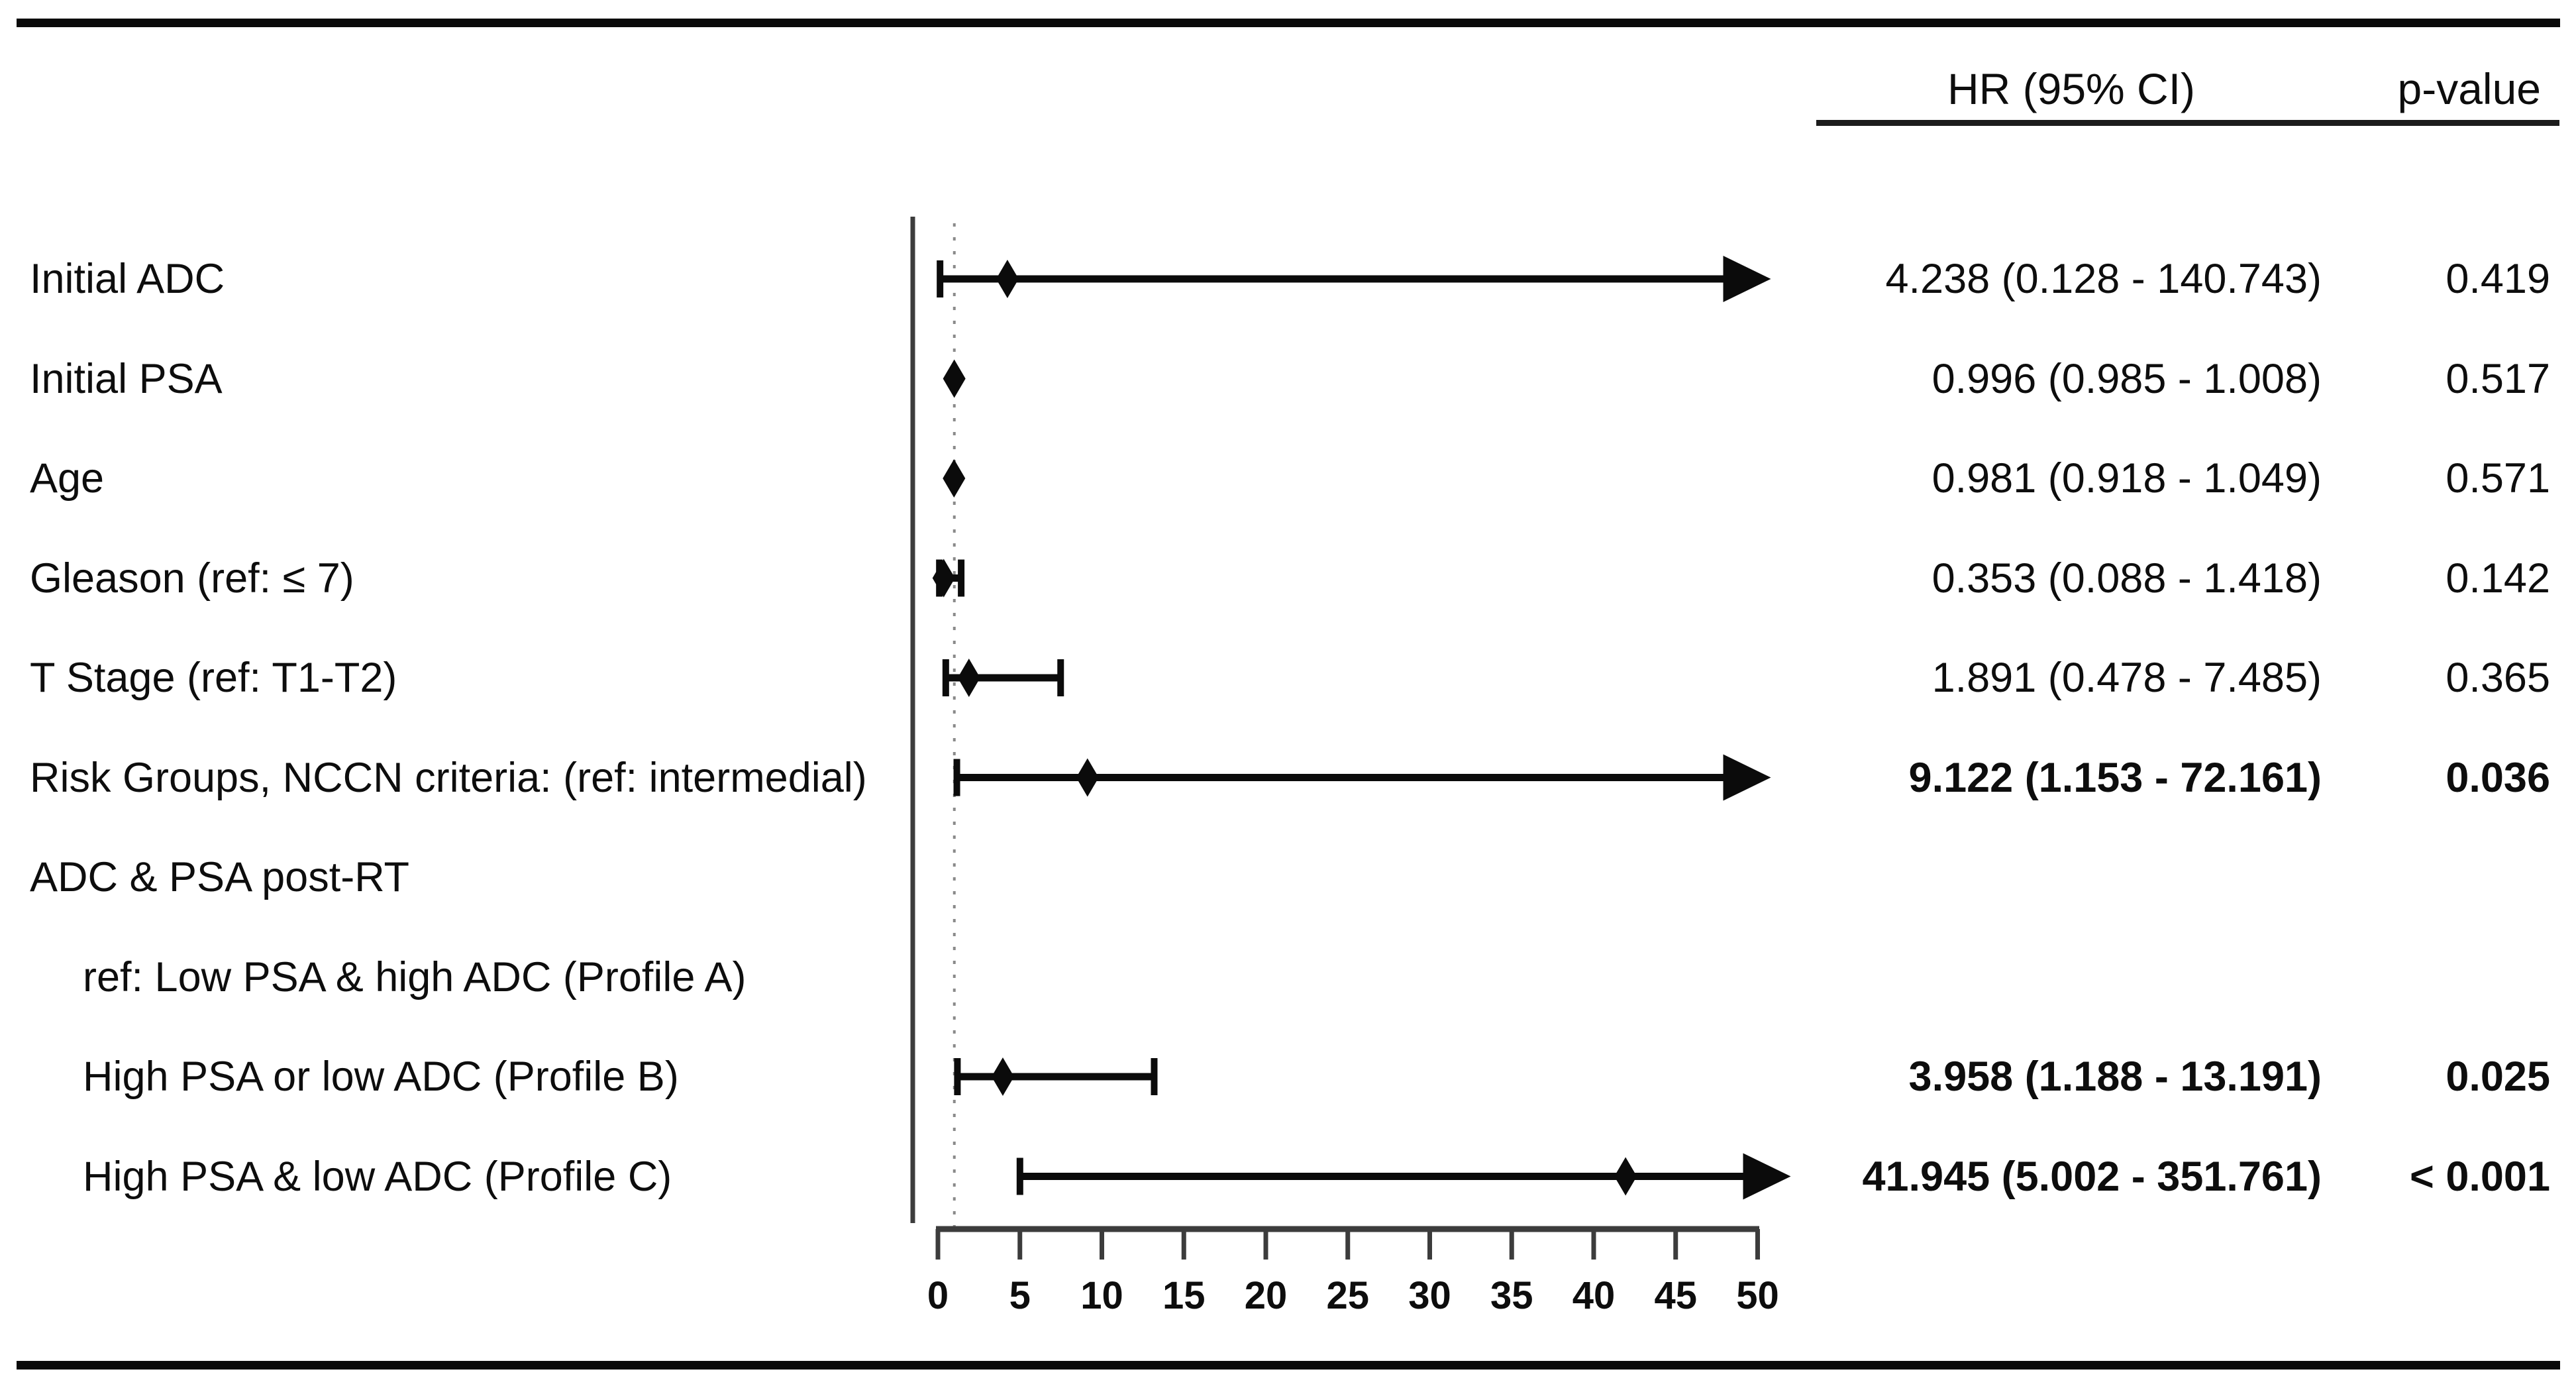 This screenshot has height=1398, width=2576. What do you see at coordinates (192, 578) in the screenshot?
I see `row-label: Gleason (ref: ≤ 7)` at bounding box center [192, 578].